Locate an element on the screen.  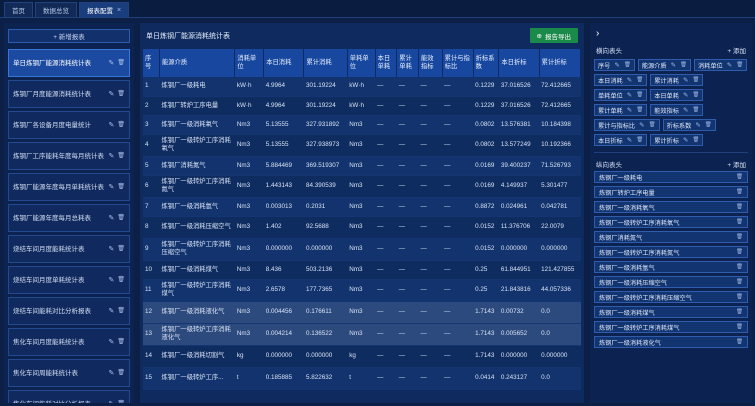
row-header-item: 炼钢厂一级消耗压缩空气 🗑 is located at coordinates (671, 282).